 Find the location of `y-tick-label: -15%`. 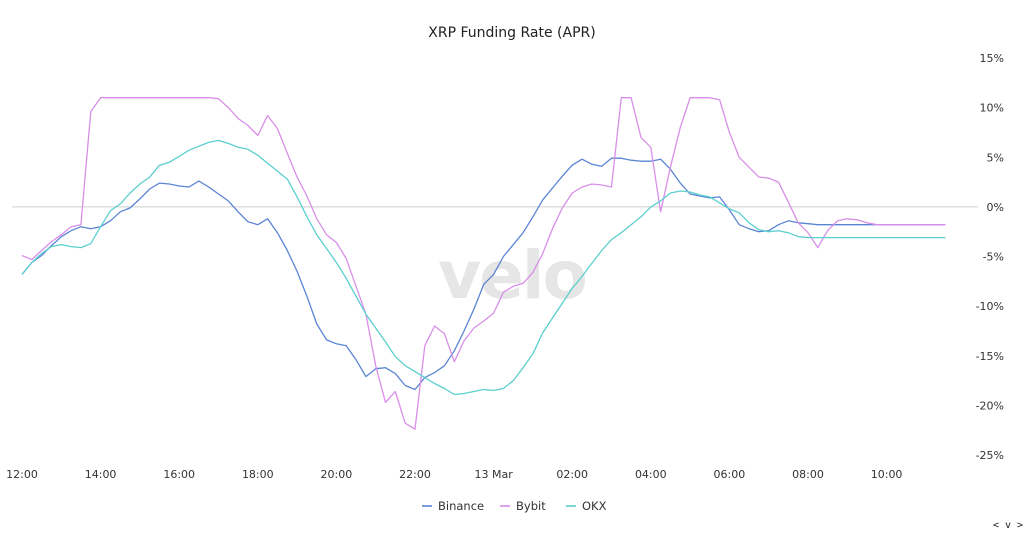

y-tick-label: -15% is located at coordinates (990, 356).